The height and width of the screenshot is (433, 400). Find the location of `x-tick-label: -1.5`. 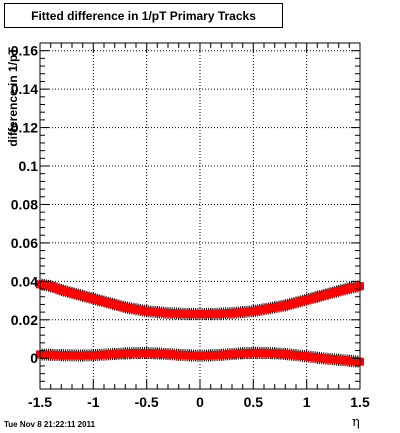

x-tick-label: -1.5 is located at coordinates (40, 402).